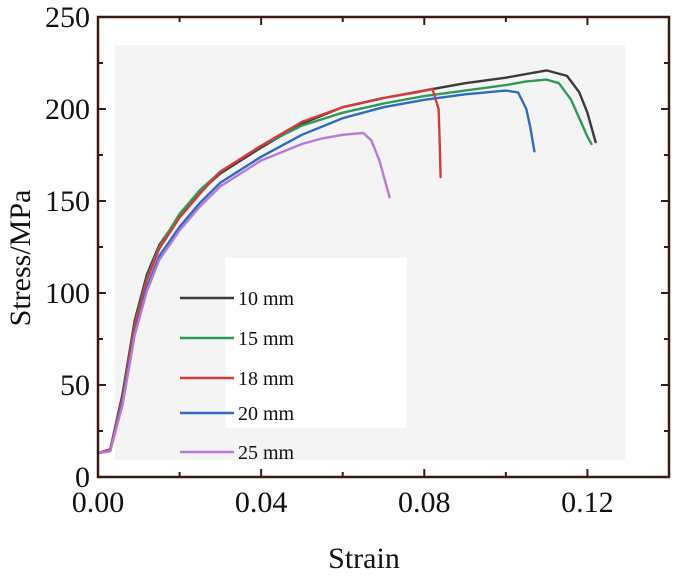 This screenshot has height=580, width=676. Describe the element at coordinates (261, 502) in the screenshot. I see `x-tick-label: 0.04` at that location.